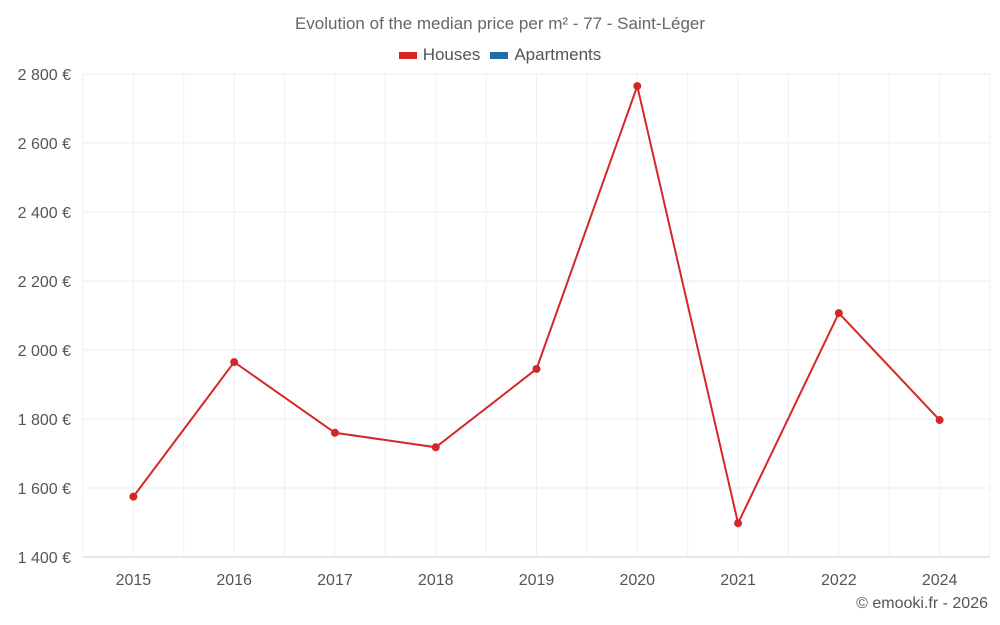 The width and height of the screenshot is (1000, 625). What do you see at coordinates (234, 580) in the screenshot?
I see `x-tick-label: 2016` at bounding box center [234, 580].